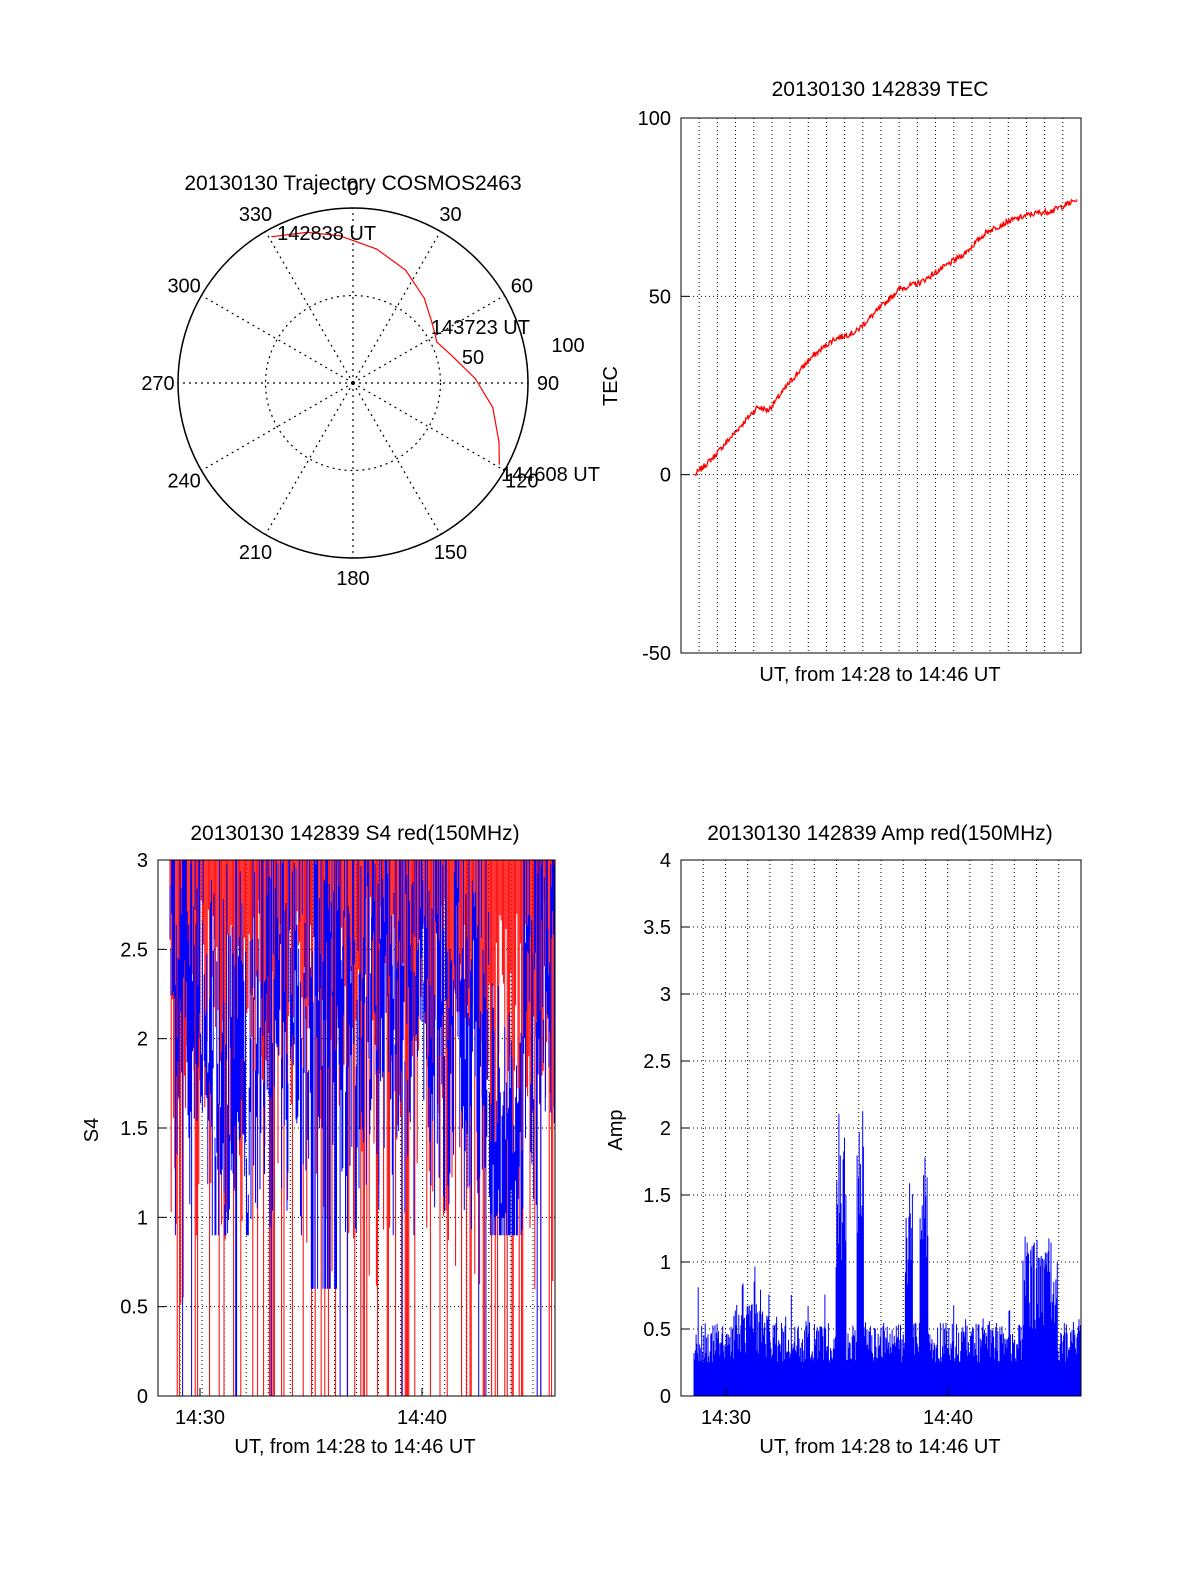 The height and width of the screenshot is (1575, 1200). Describe the element at coordinates (352, 579) in the screenshot. I see `polar-angle-label: 180` at that location.